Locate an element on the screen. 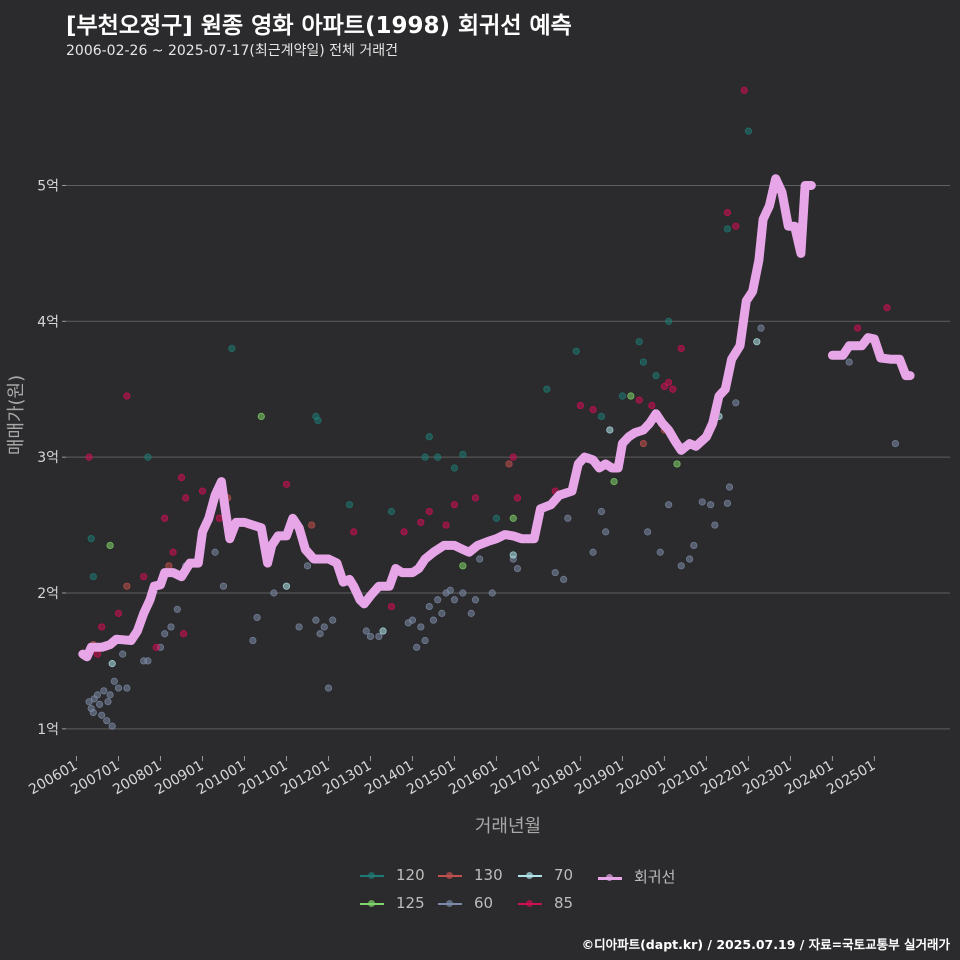  legend-label: 130 is located at coordinates (488, 875).